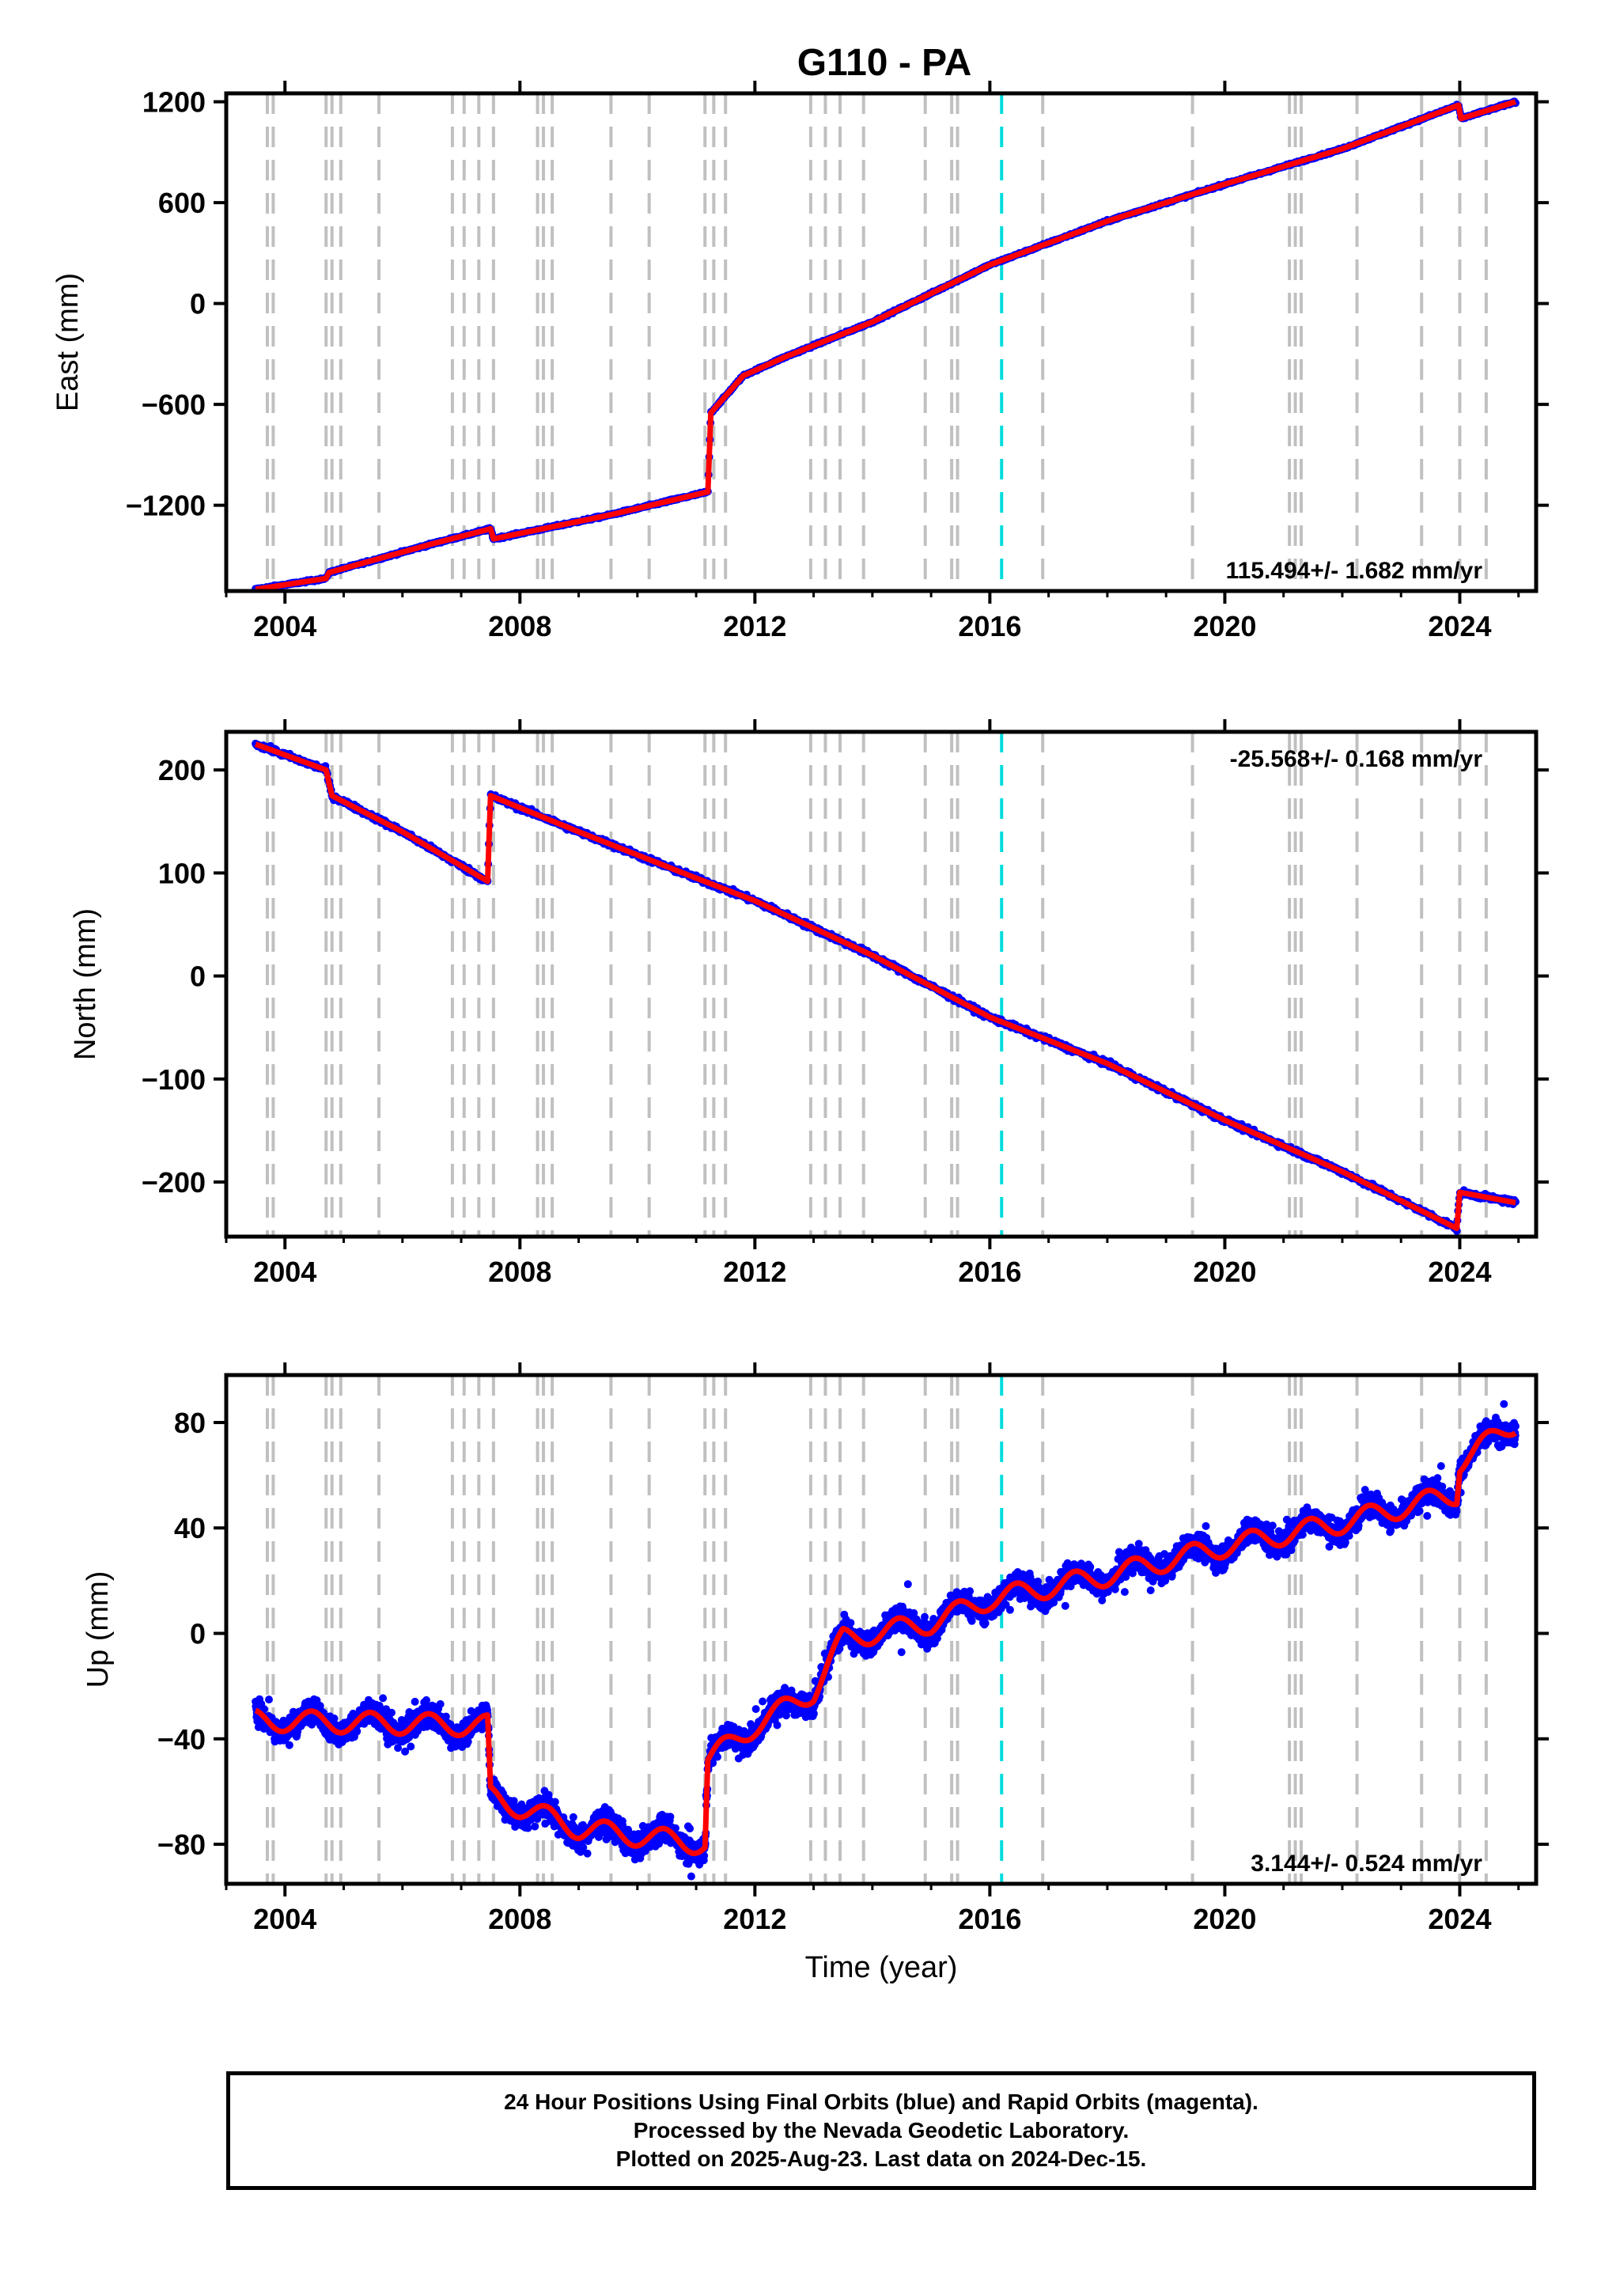 This screenshot has height=2296, width=1601. What do you see at coordinates (98, 1630) in the screenshot?
I see `y-axis-label: Up (mm)` at bounding box center [98, 1630].